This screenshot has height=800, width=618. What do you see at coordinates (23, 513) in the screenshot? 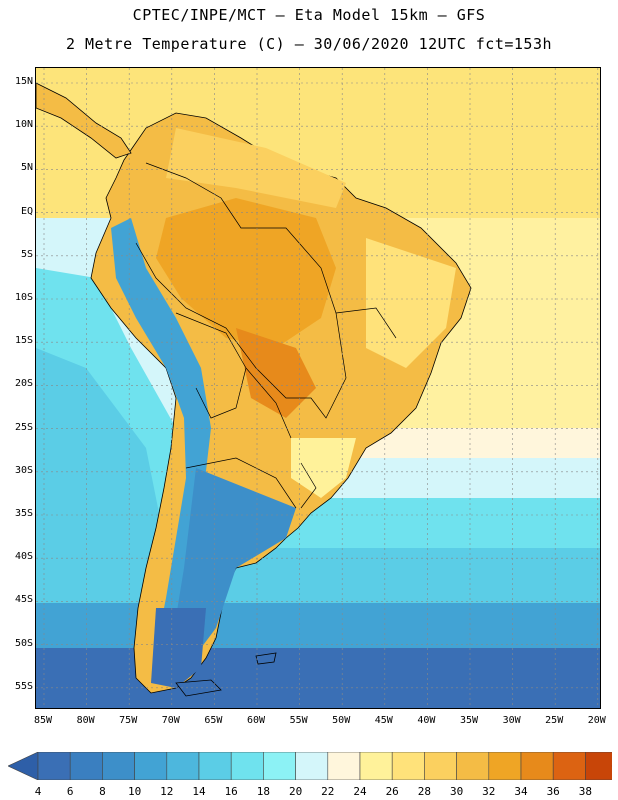
I see `lat-label: 35S` at bounding box center [23, 513].